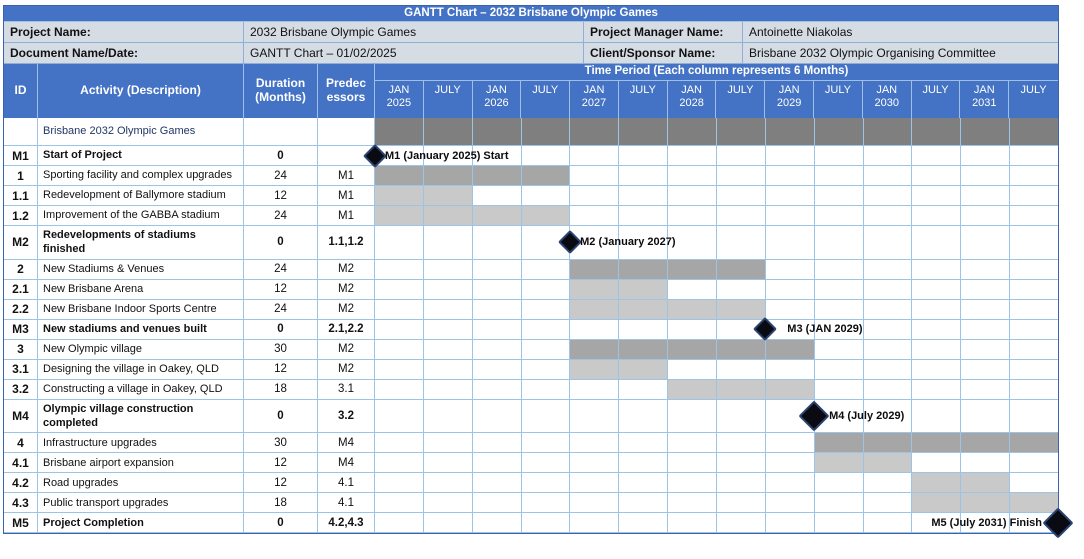 The width and height of the screenshot is (1084, 559). I want to click on project-manager-label: Project Manager Name:, so click(663, 32).